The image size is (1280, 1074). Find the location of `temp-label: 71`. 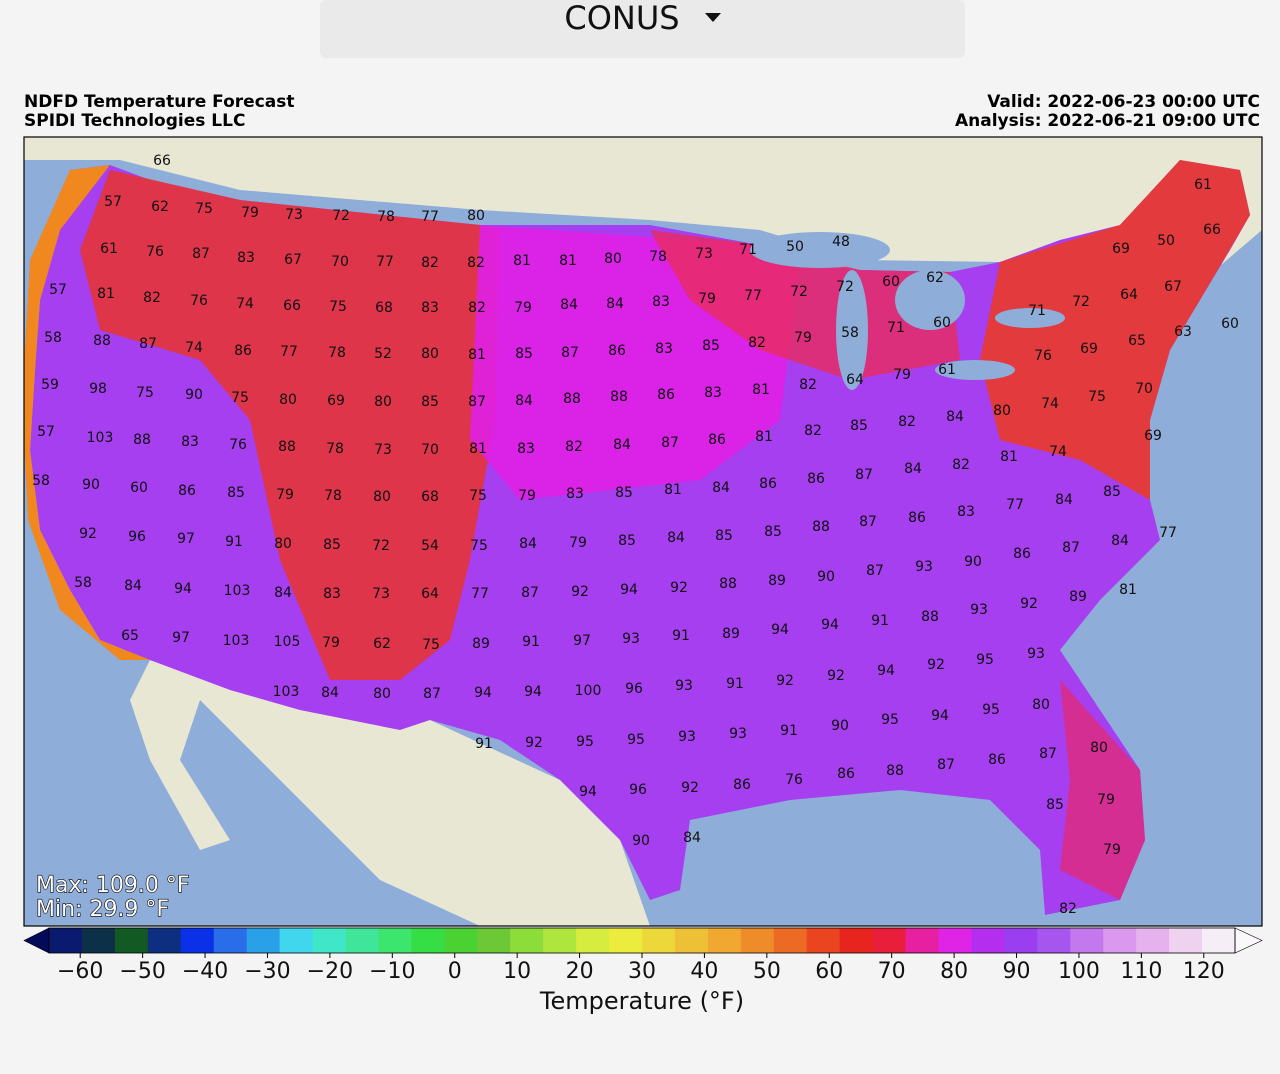

temp-label: 71 is located at coordinates (748, 250).